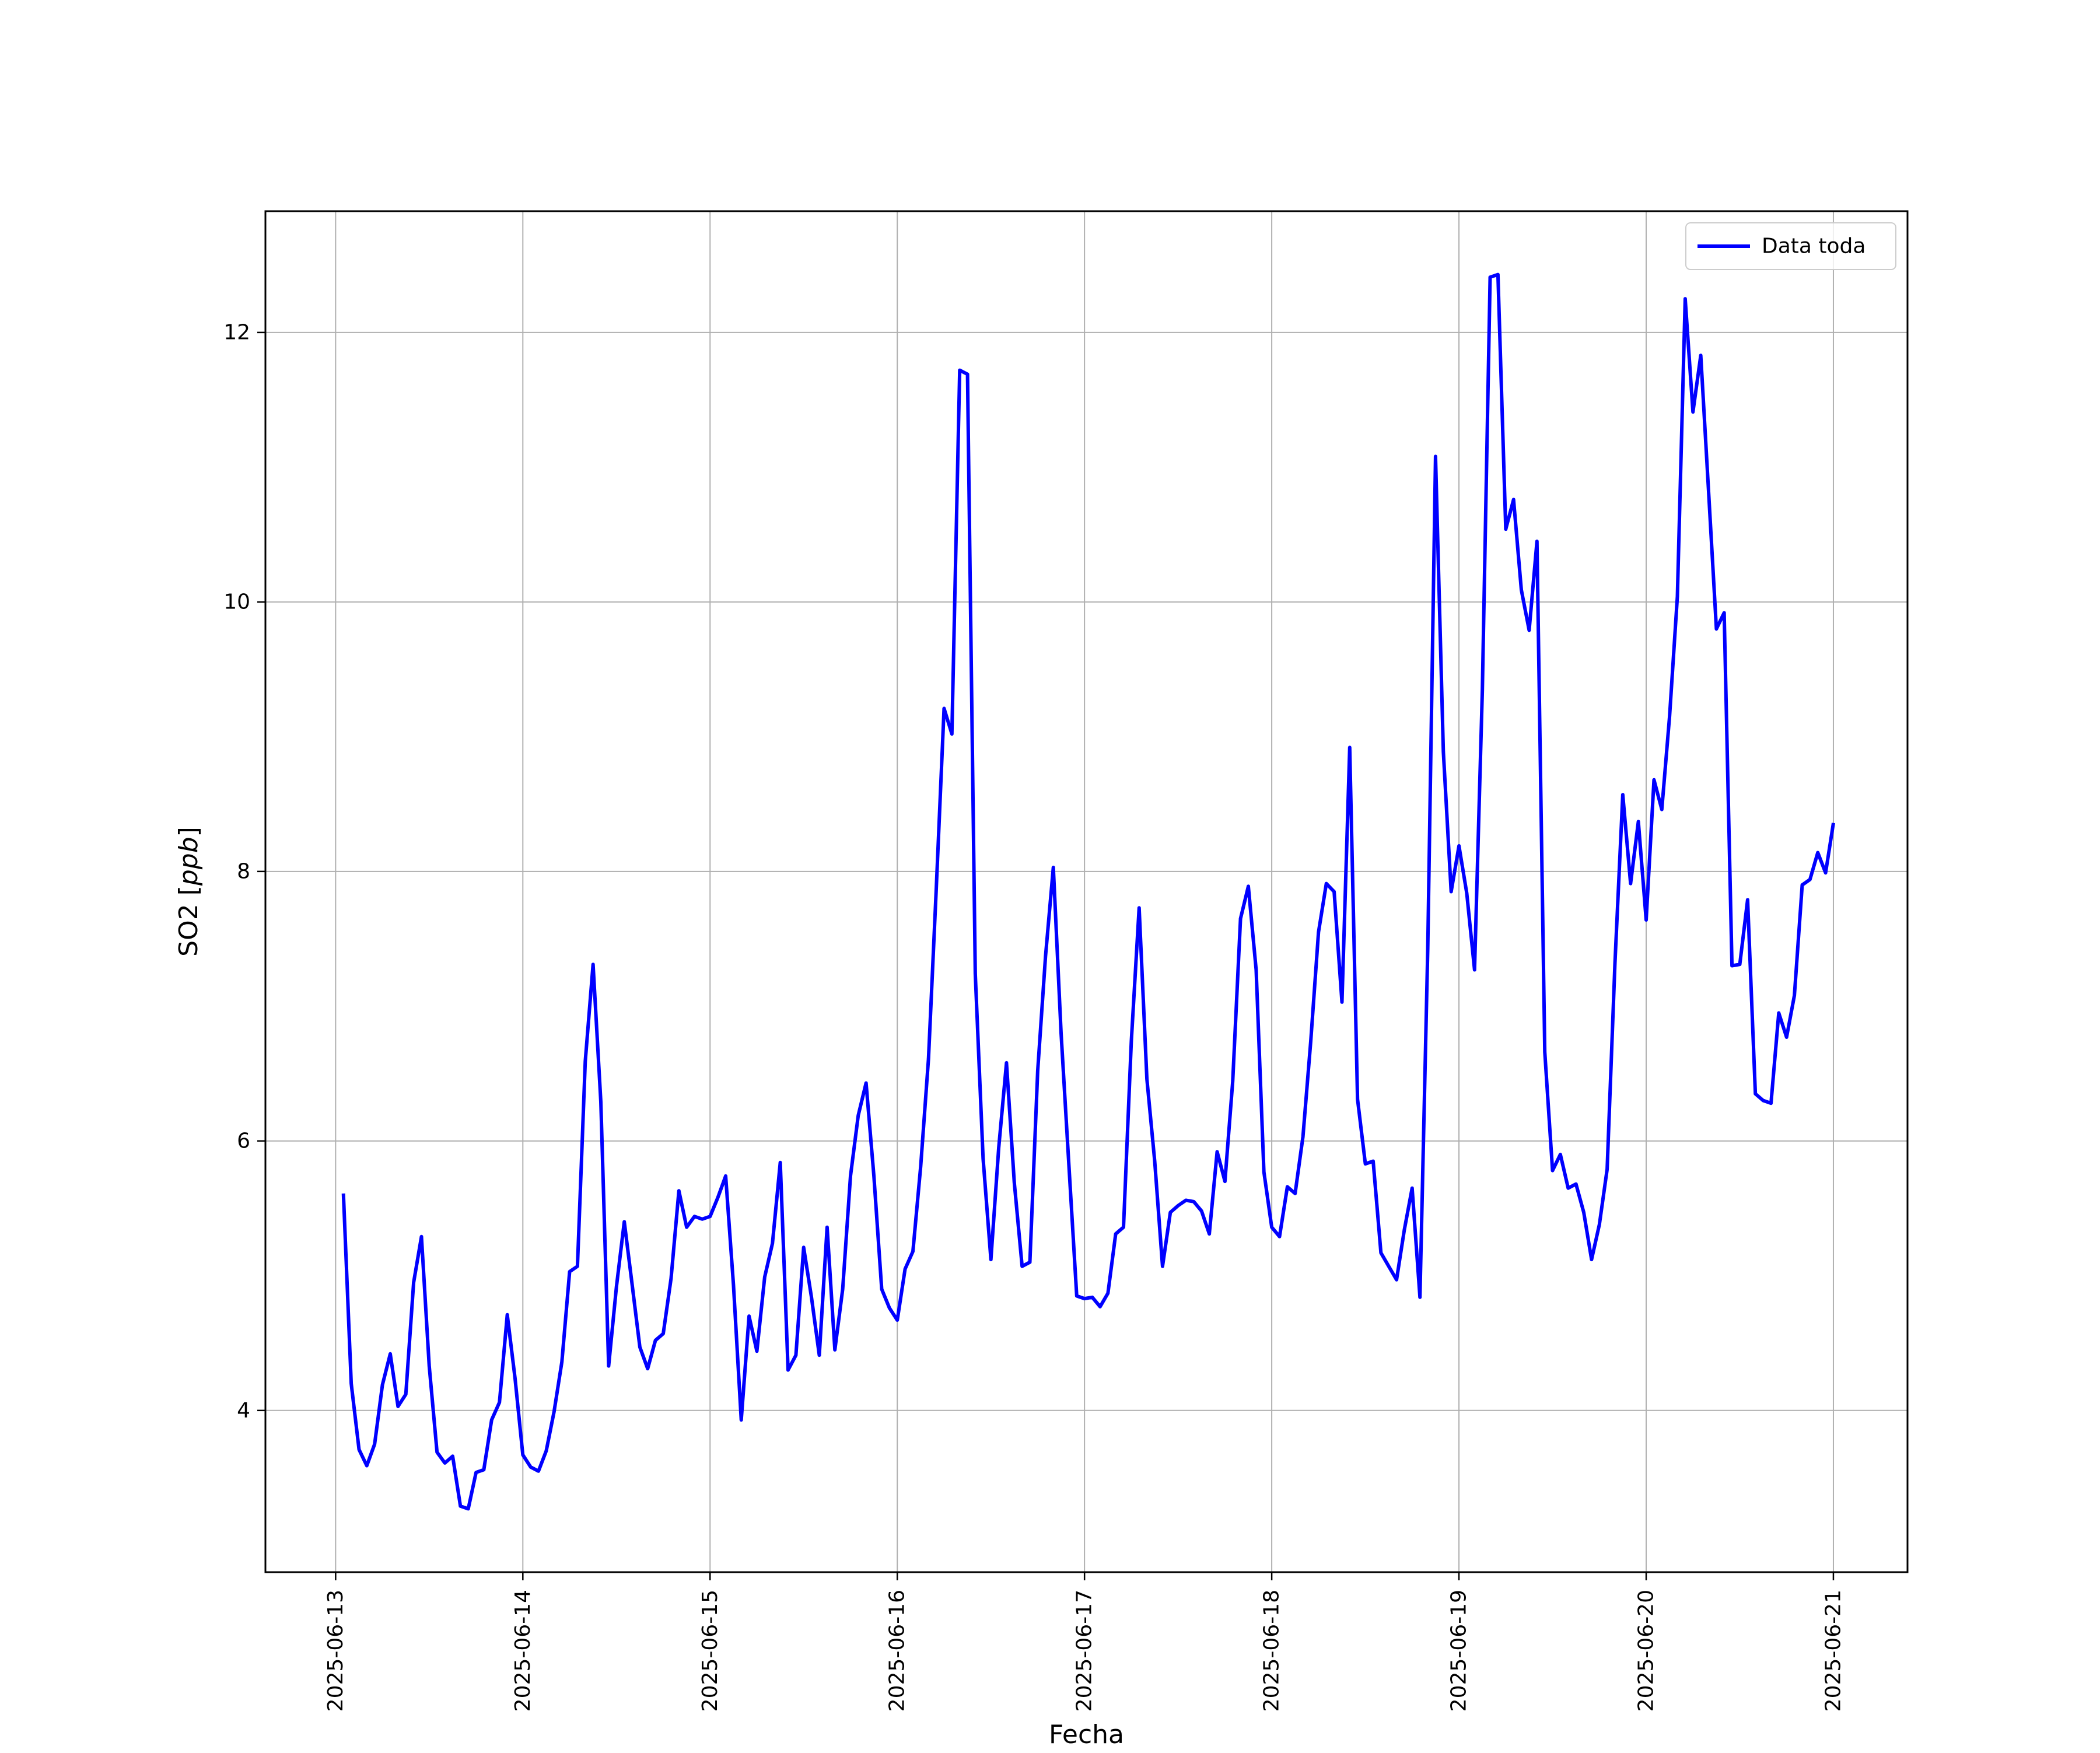  I want to click on y-tick-label: 8, so click(243, 871).